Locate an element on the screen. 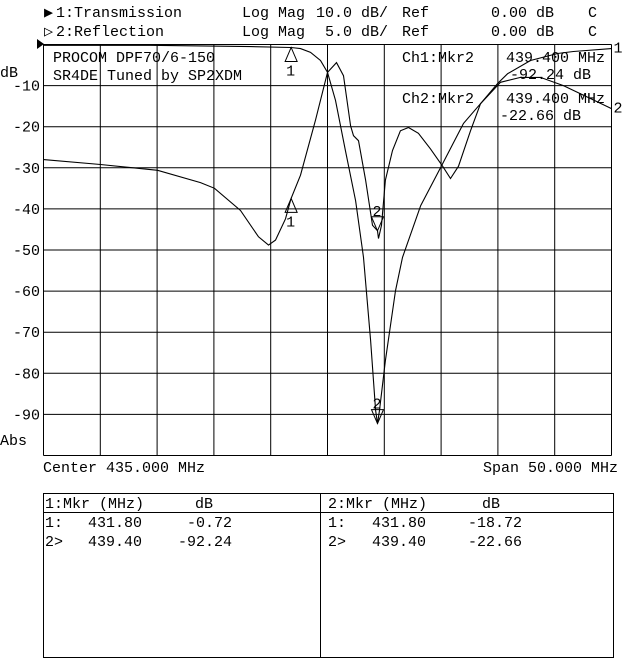 This screenshot has height=659, width=640. y-tick-label: -40 is located at coordinates (26, 210).